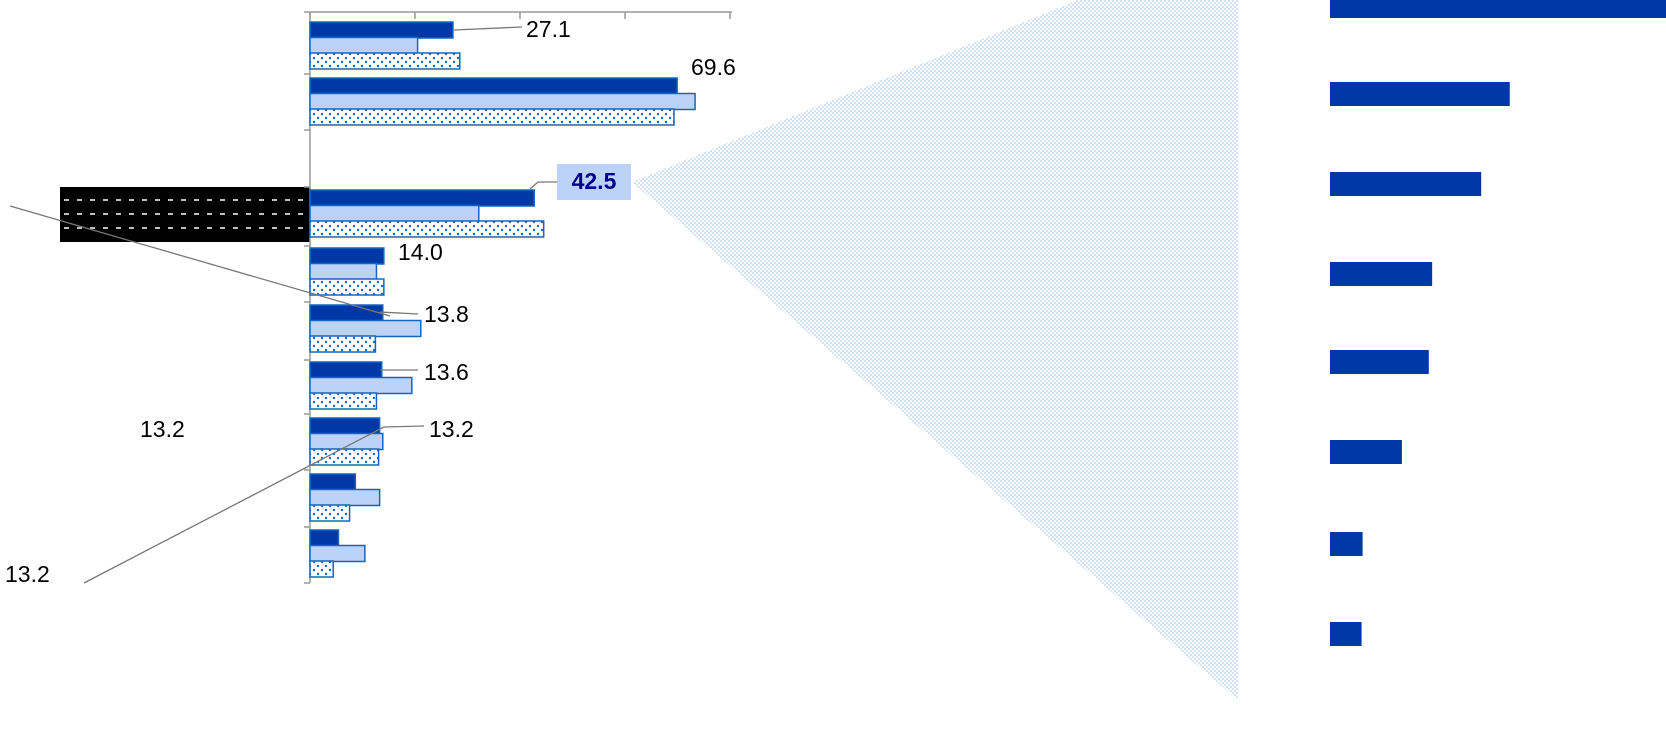  What do you see at coordinates (420, 252) in the screenshot?
I see `data-label: 14.0` at bounding box center [420, 252].